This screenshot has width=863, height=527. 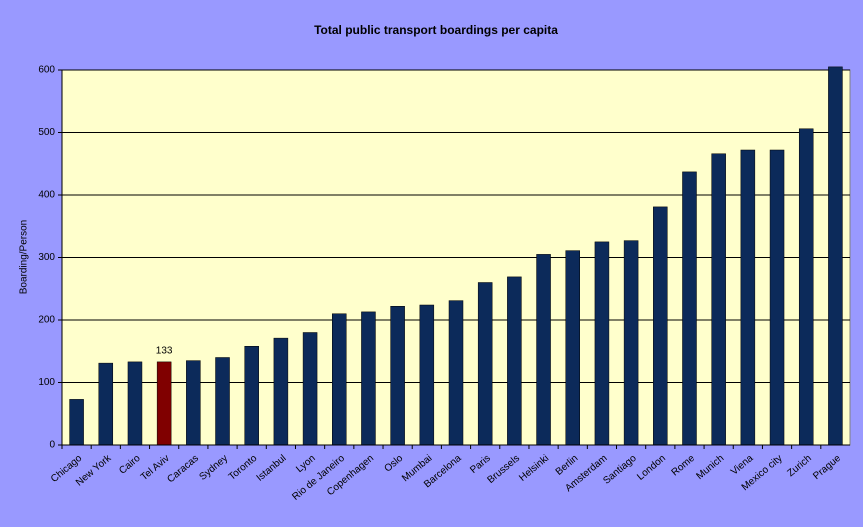 I want to click on y-tick-label: 600, so click(x=46, y=70).